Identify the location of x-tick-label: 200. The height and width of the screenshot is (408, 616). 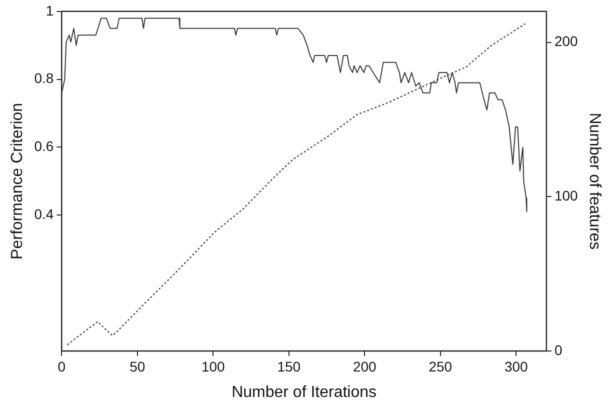
(364, 366).